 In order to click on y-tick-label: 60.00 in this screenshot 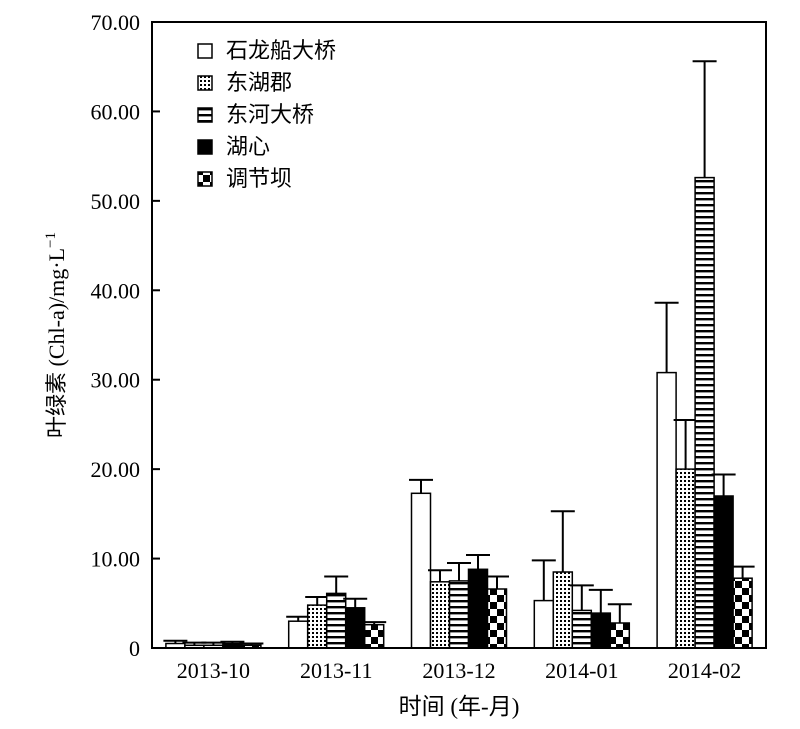, I will do `click(116, 111)`.